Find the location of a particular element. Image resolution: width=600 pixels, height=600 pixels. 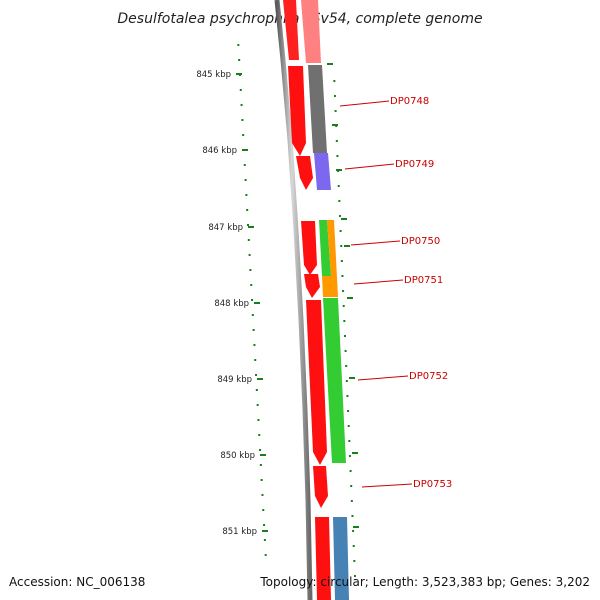

gene-arrow-DP0751-track1 is located at coordinates (312, 286).